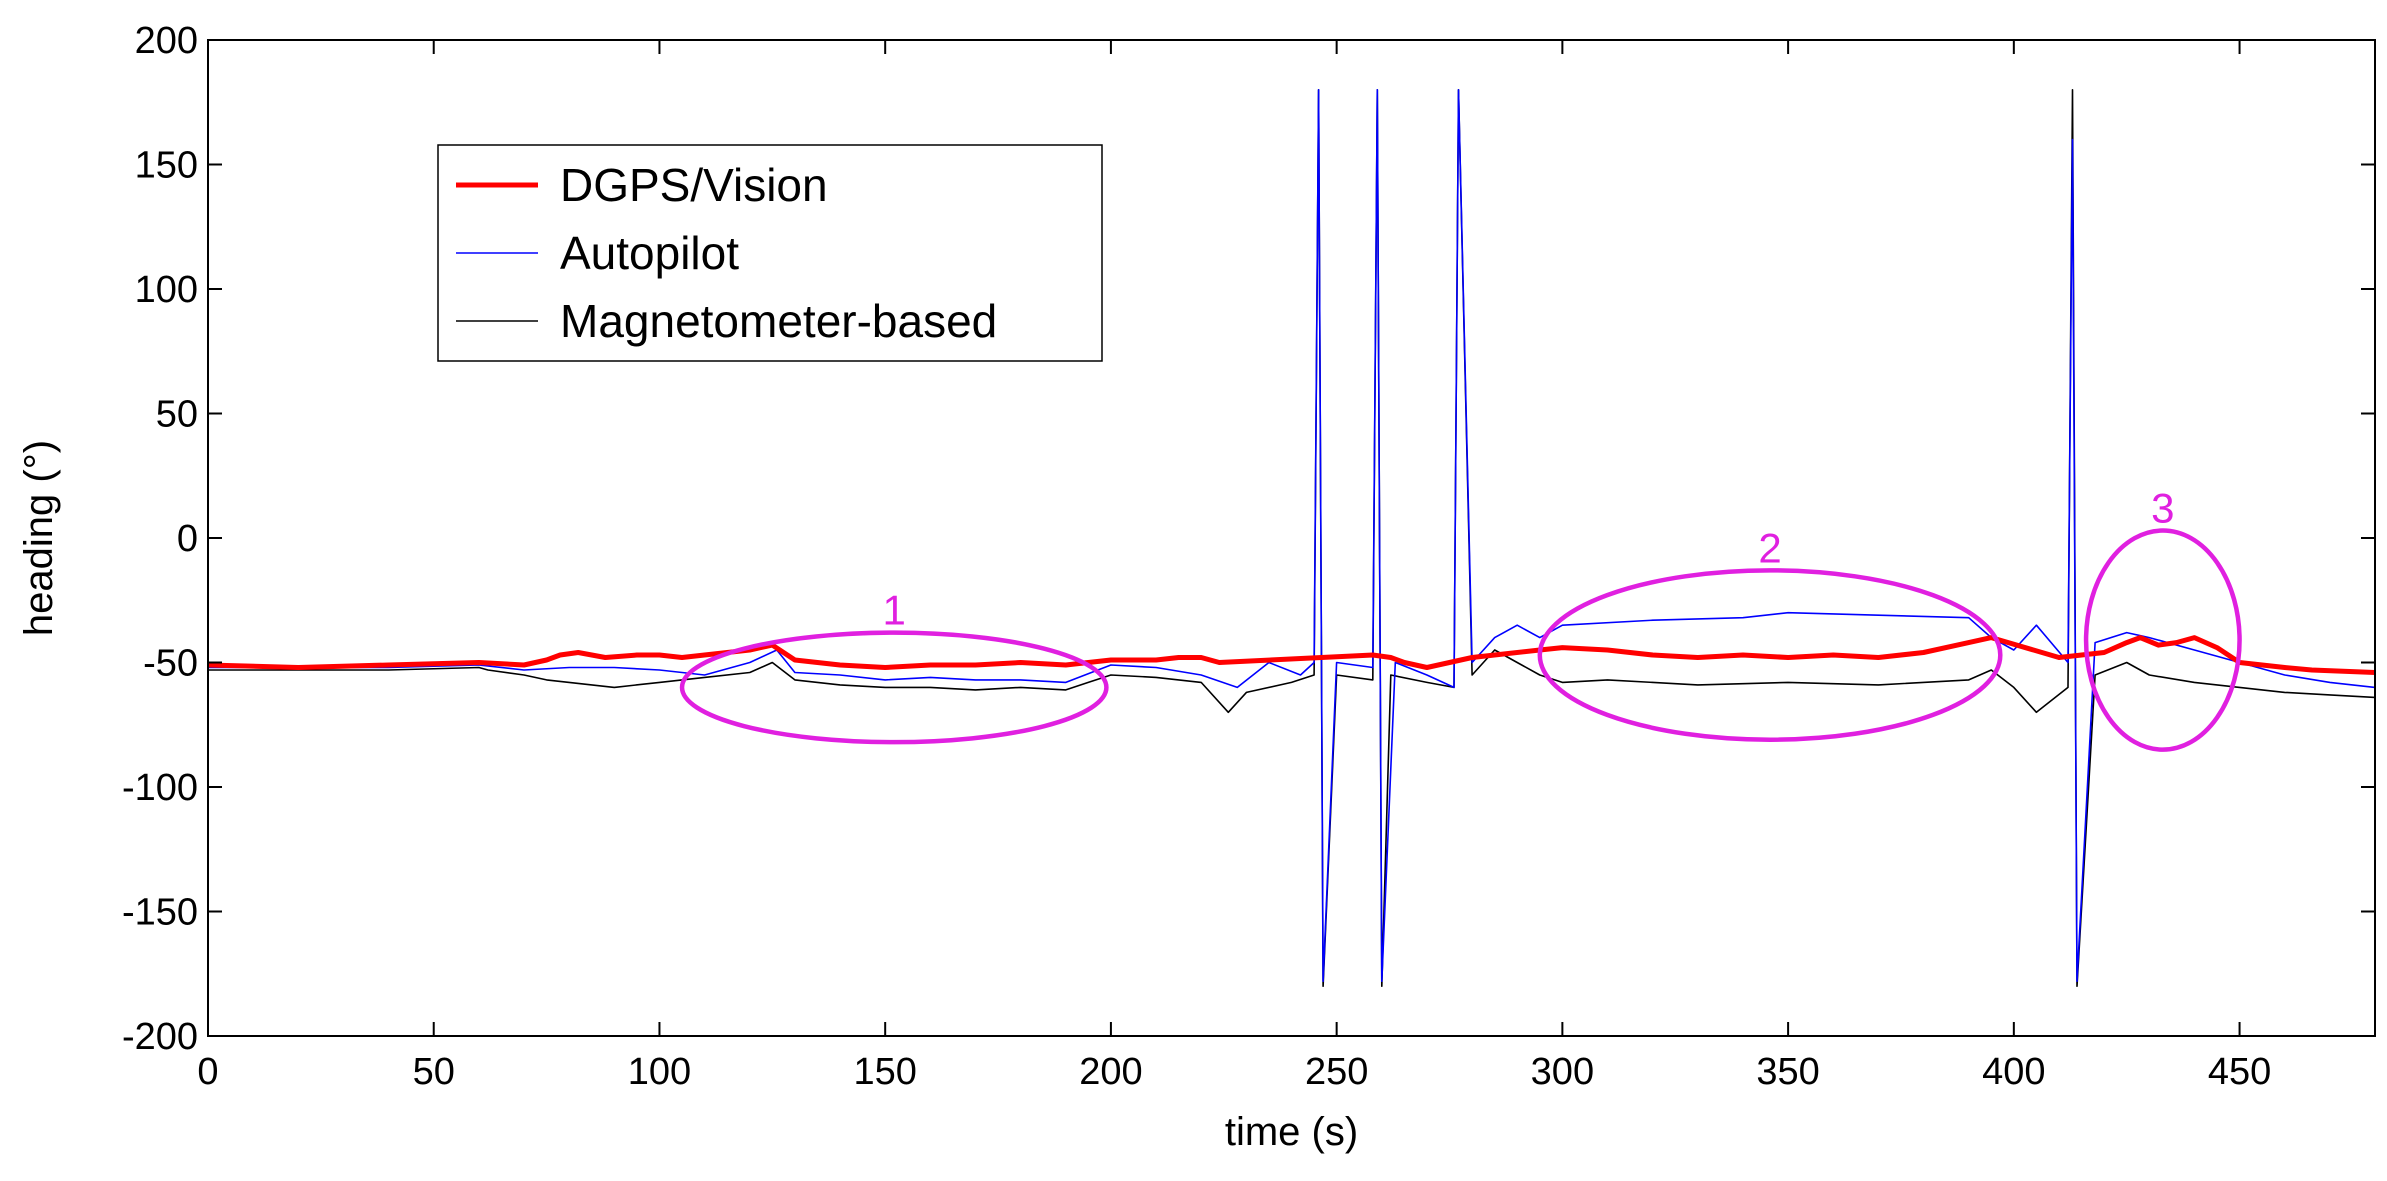 The width and height of the screenshot is (2387, 1181). I want to click on legend-label-magnetometer: Magnetometer-based, so click(778, 321).